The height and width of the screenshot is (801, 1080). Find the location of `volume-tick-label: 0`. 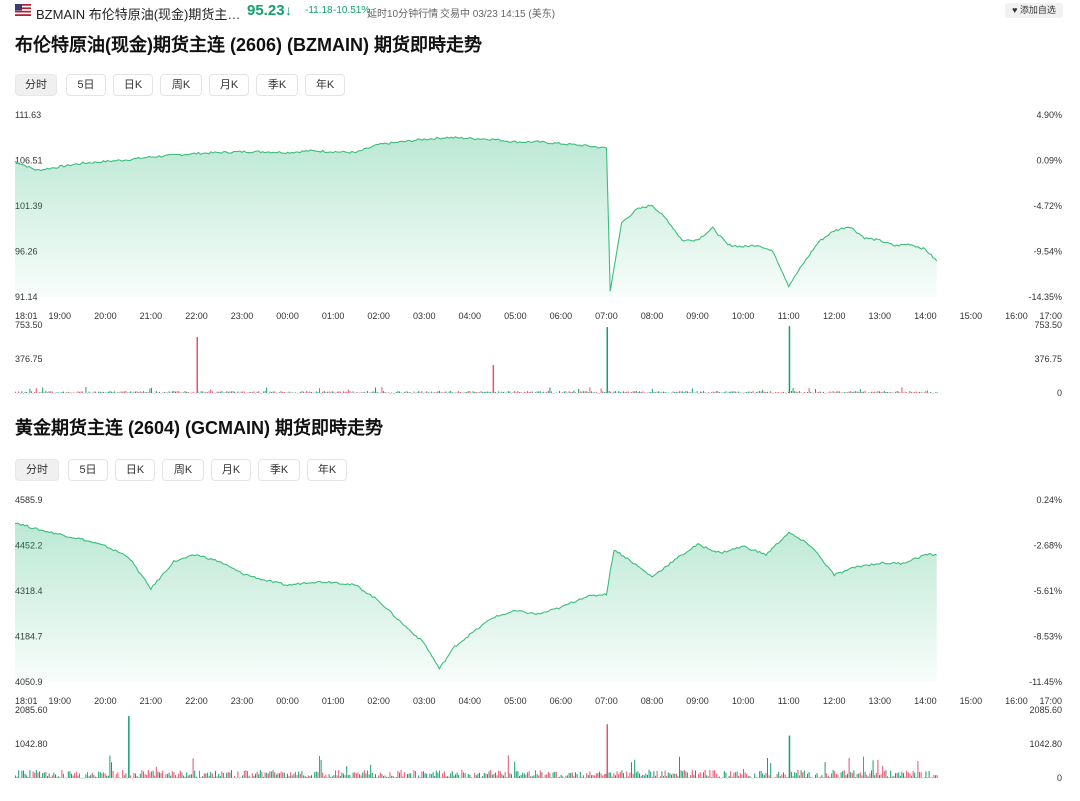

volume-tick-label: 0 is located at coordinates (1059, 778).